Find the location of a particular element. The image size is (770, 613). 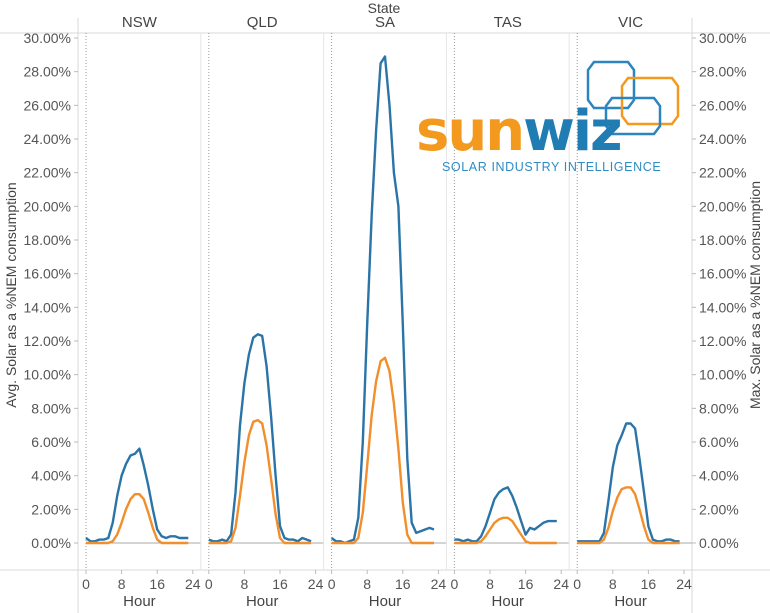

panel-title: NSW is located at coordinates (140, 22).